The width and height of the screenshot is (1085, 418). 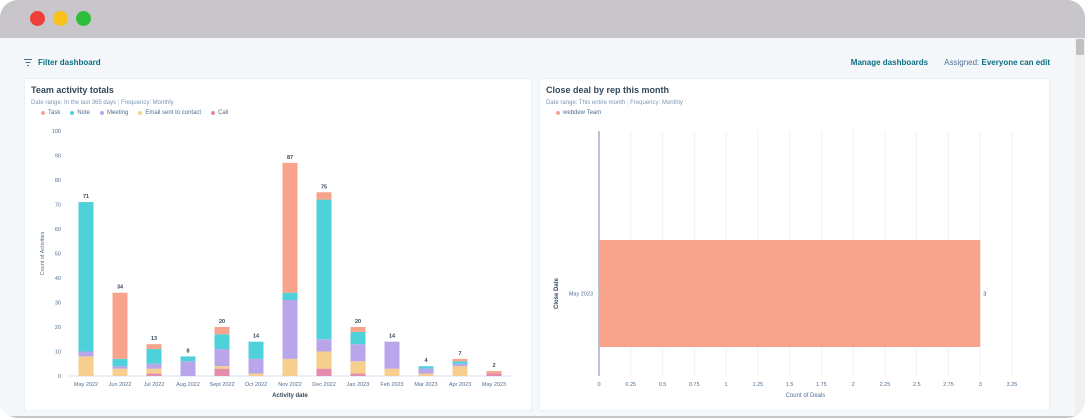 I want to click on y-tick-label: 60, so click(x=58, y=230).